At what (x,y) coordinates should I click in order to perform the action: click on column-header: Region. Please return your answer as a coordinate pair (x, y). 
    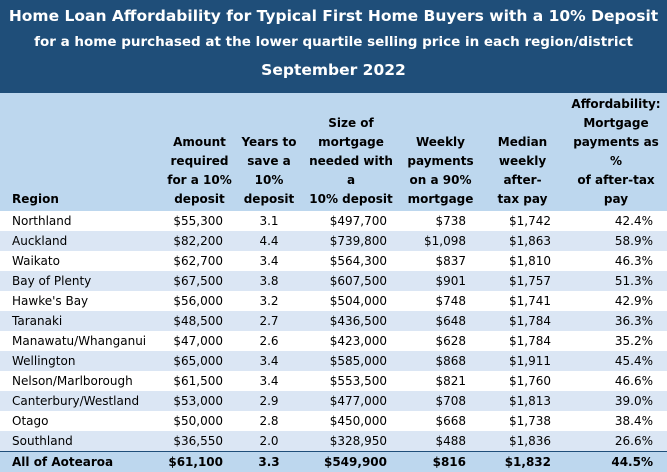
    Looking at the image, I should click on (81, 152).